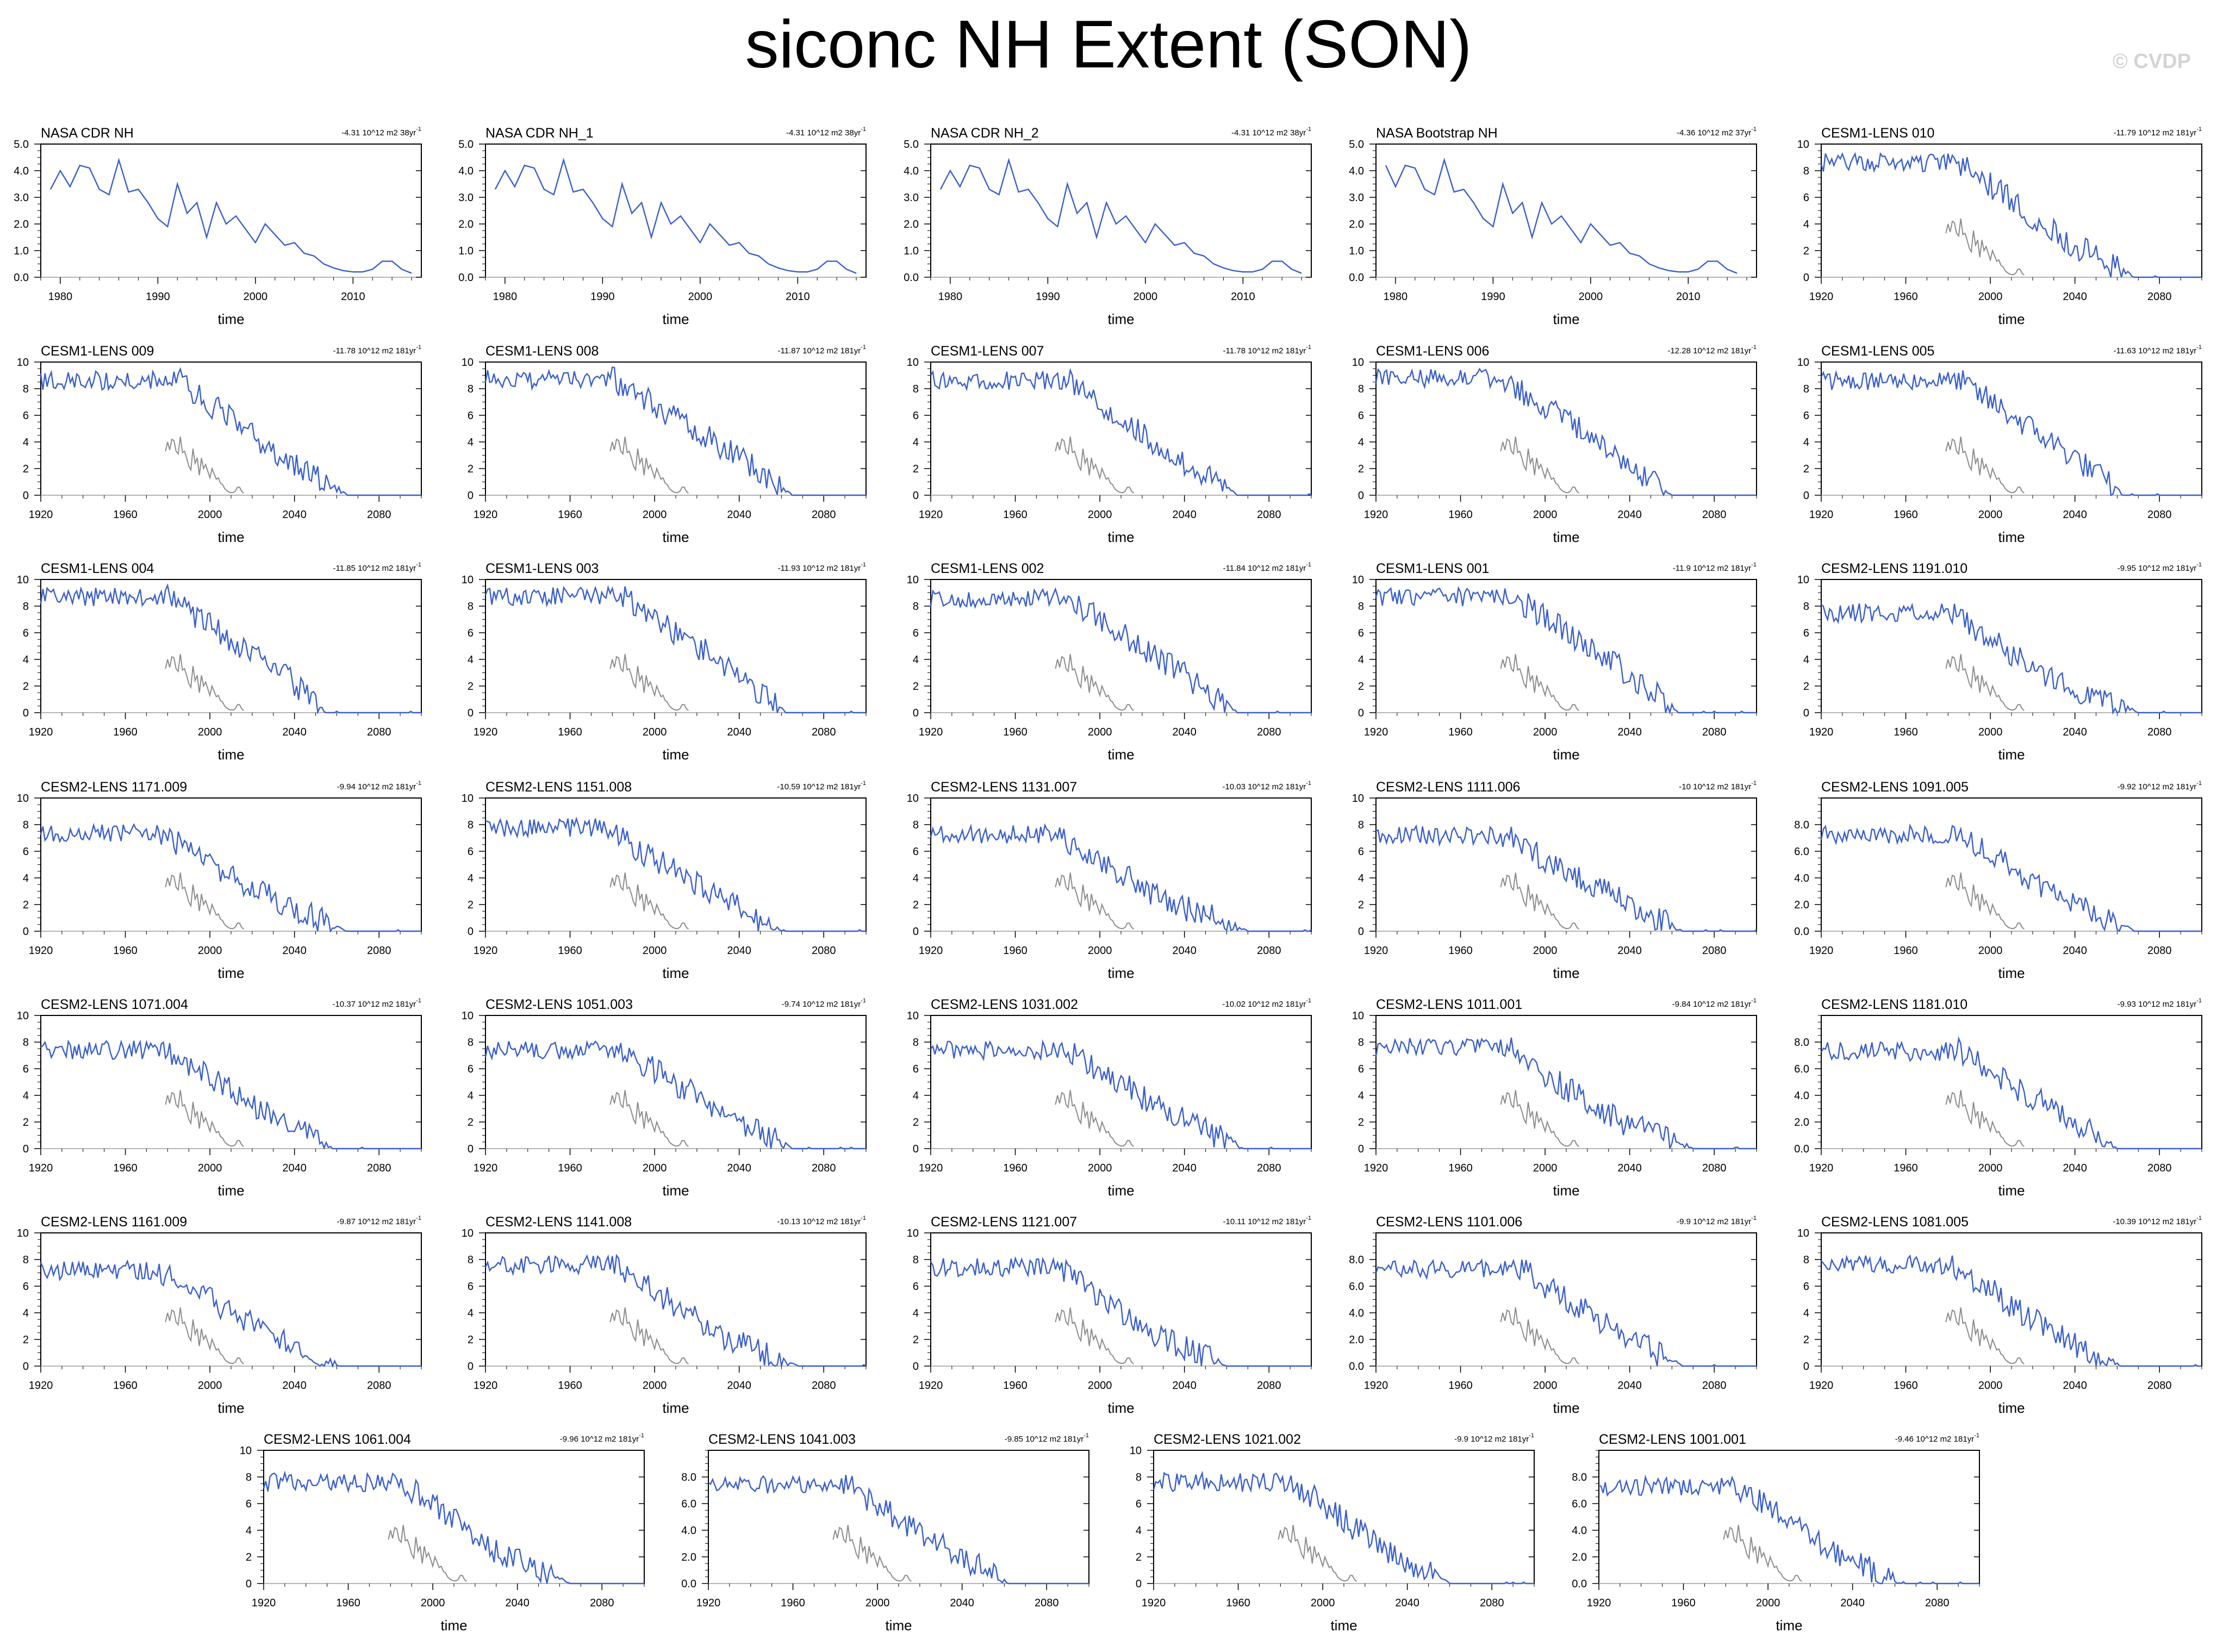  I want to click on trend-label: -11.78 10^12 m2 181yr-1, so click(1267, 350).